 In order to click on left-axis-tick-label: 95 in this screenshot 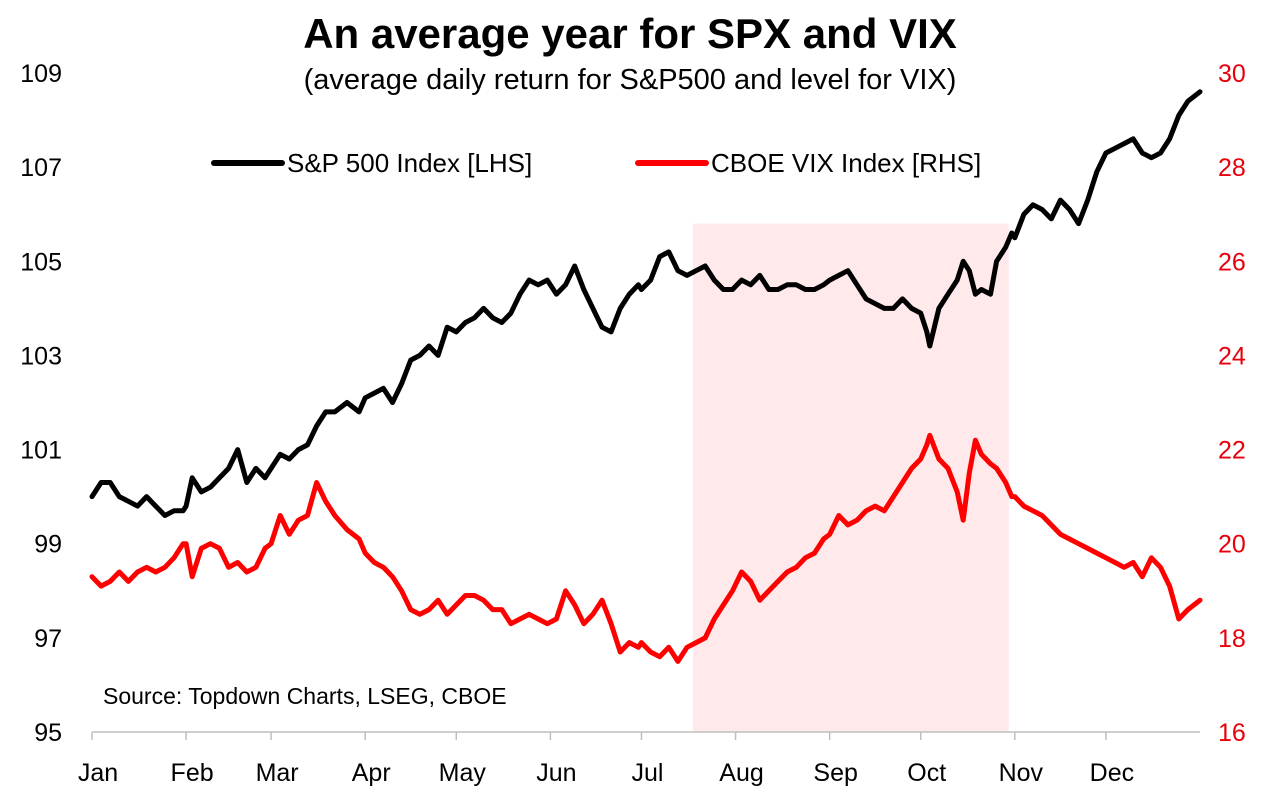, I will do `click(48, 733)`.